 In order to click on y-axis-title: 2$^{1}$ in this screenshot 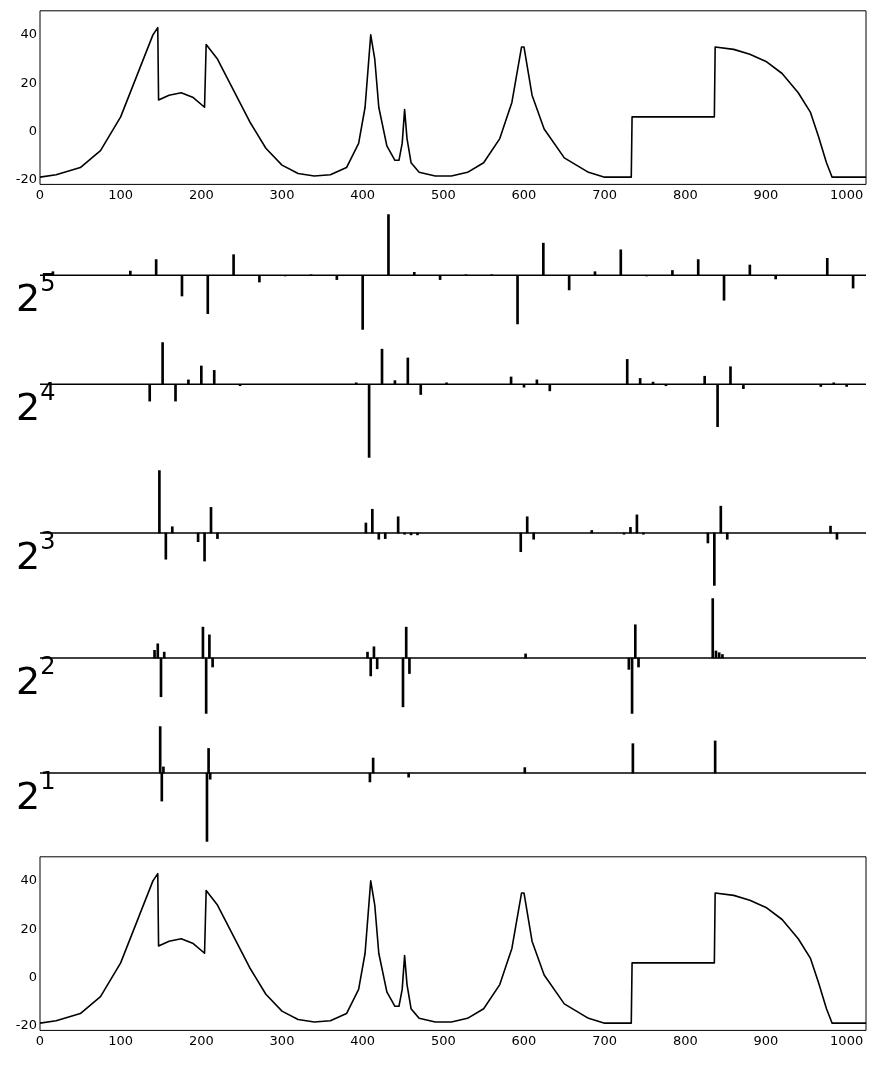, I will do `click(36, 793)`.